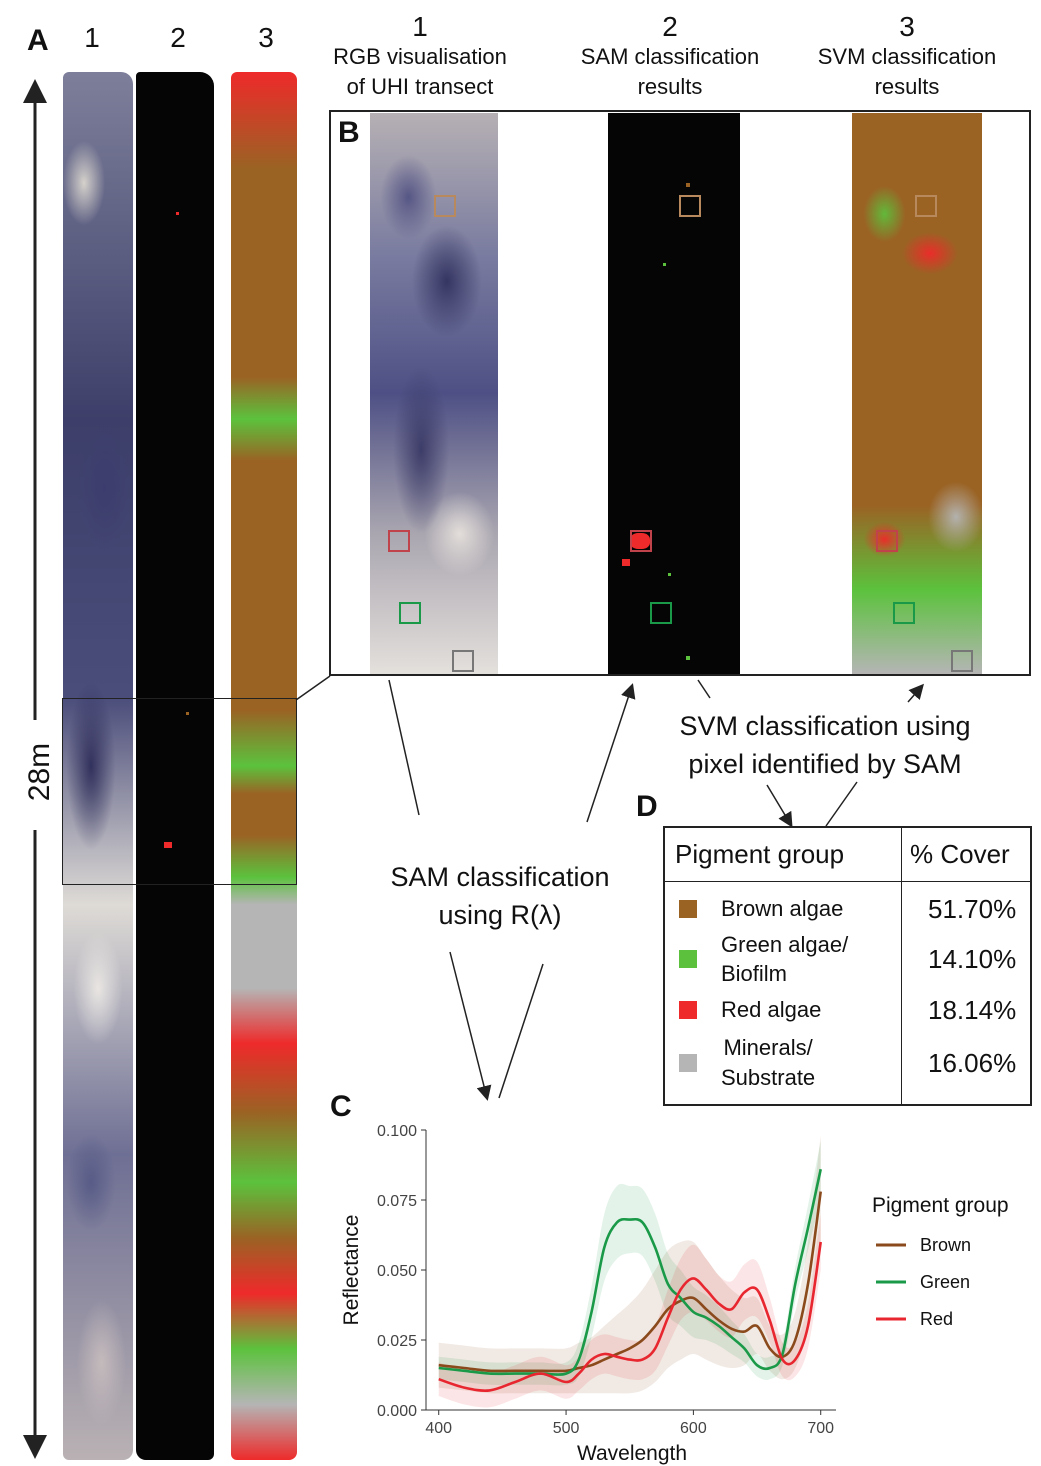 This screenshot has width=1041, height=1466. I want to click on cover-row-green: Green algae/ Biofilm, so click(783, 959).